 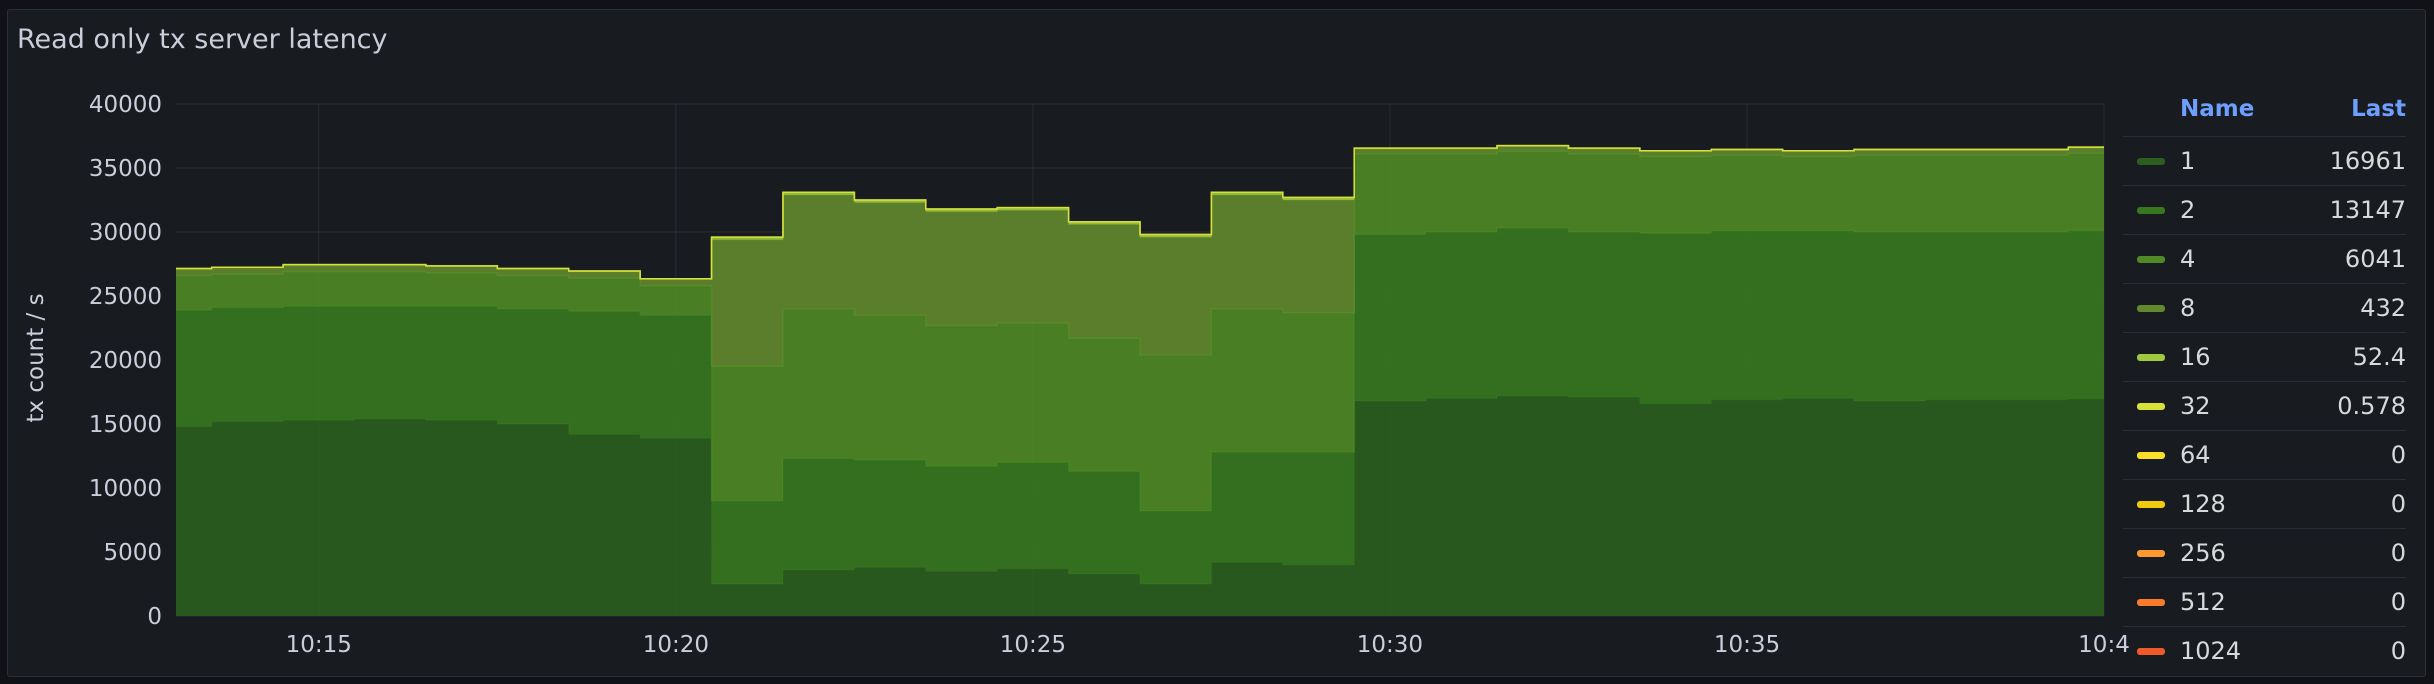 I want to click on legend-series-name: 4, so click(x=2188, y=259).